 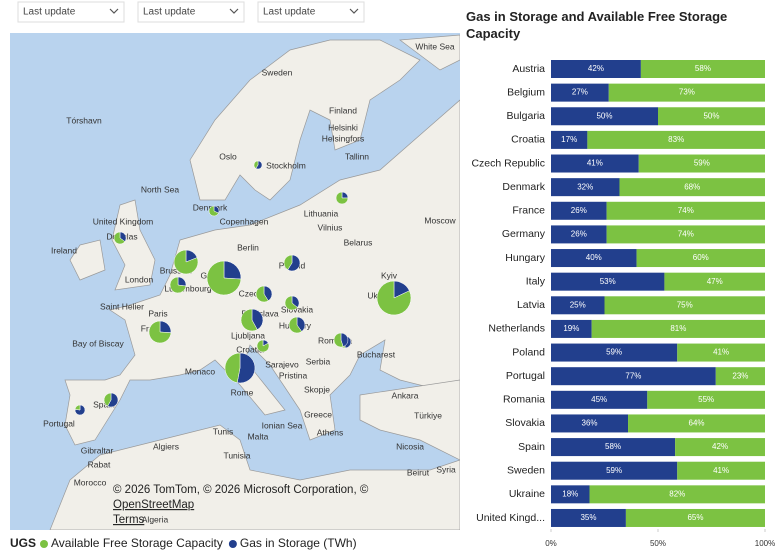 I want to click on bar-value-label: 58%, so click(x=613, y=446).